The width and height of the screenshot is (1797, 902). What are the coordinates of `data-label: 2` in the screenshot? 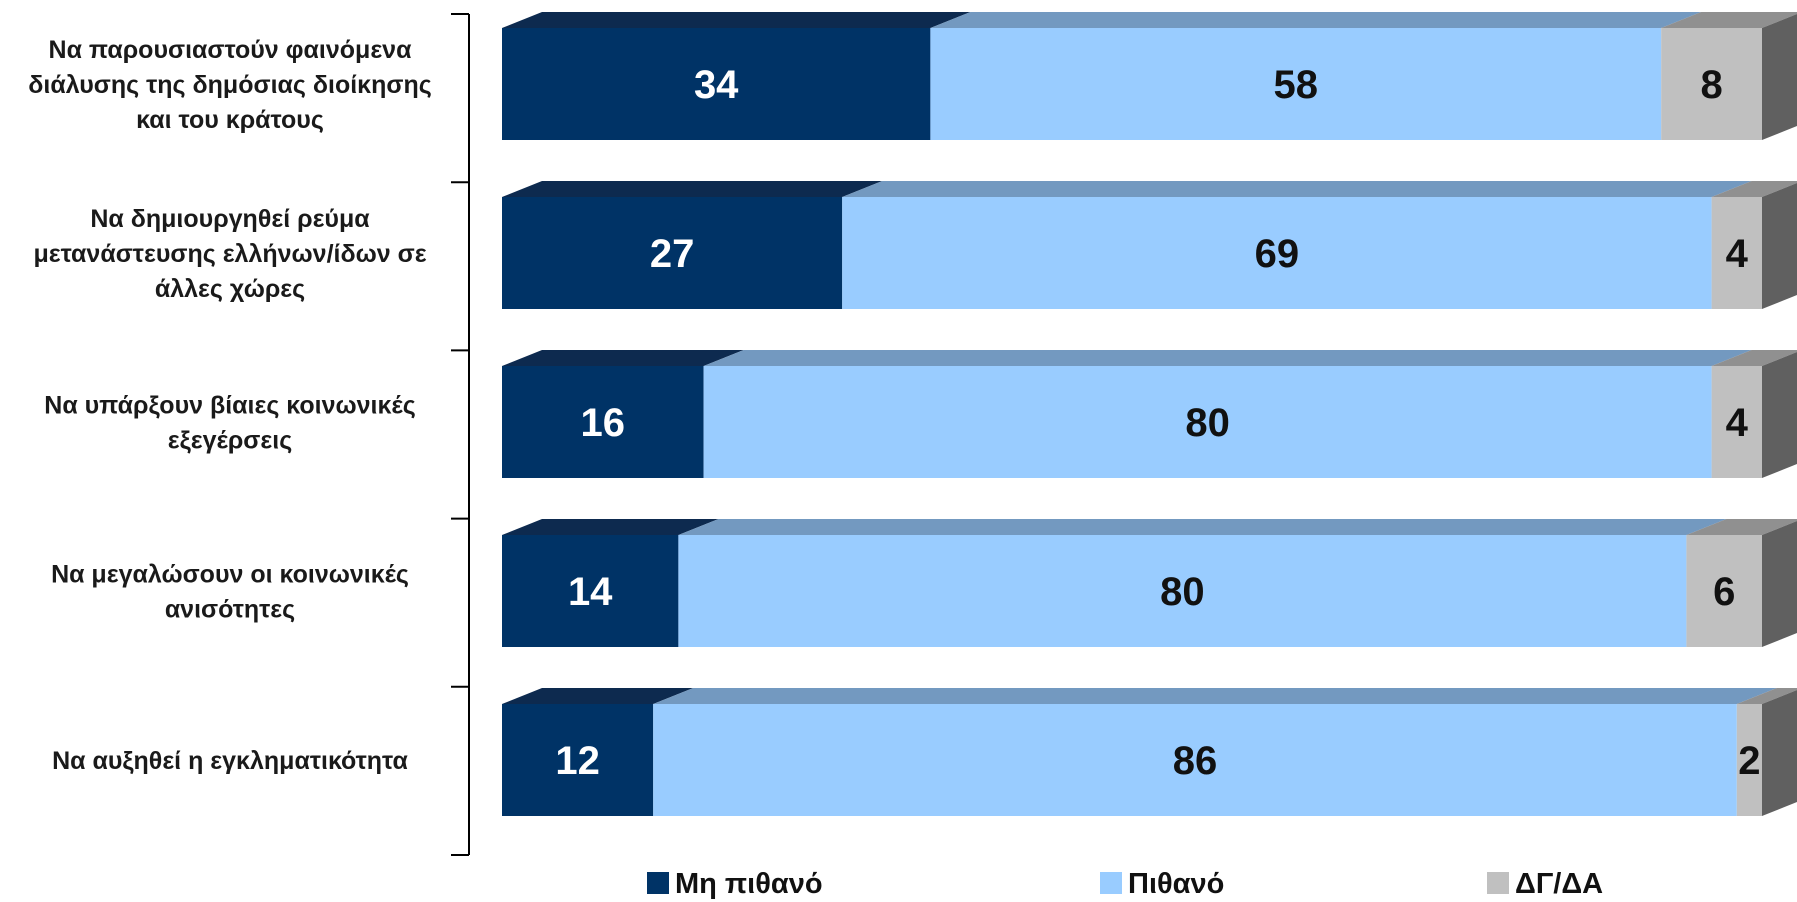 It's located at (1749, 761).